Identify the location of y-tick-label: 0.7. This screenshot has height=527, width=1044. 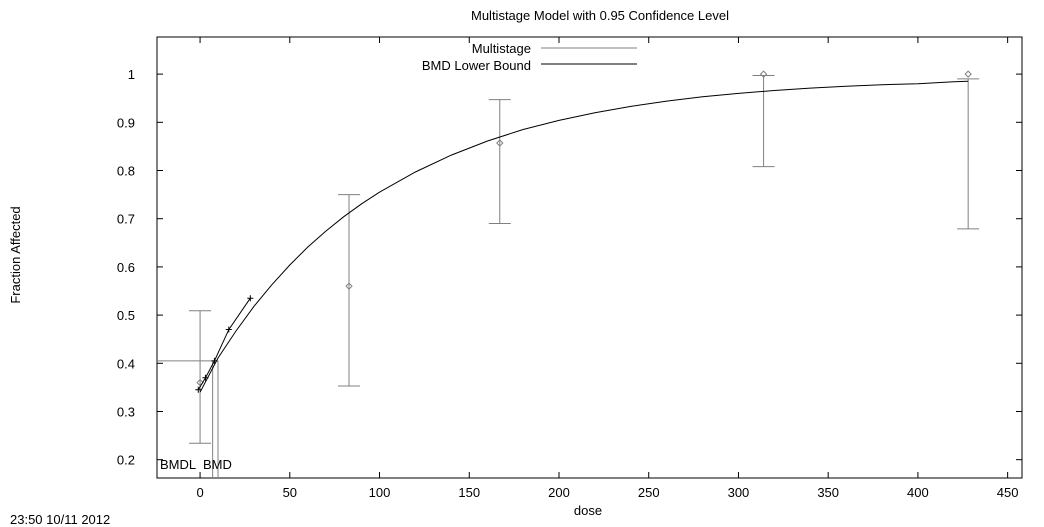
(126, 219).